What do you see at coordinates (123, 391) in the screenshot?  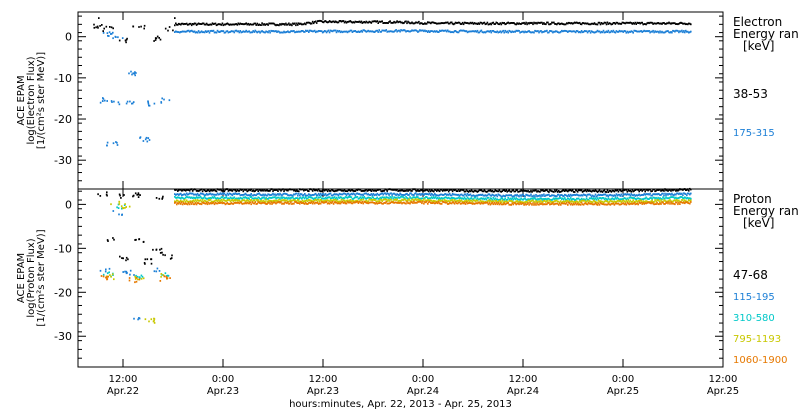 I see `x-tick-date: Apr.22` at bounding box center [123, 391].